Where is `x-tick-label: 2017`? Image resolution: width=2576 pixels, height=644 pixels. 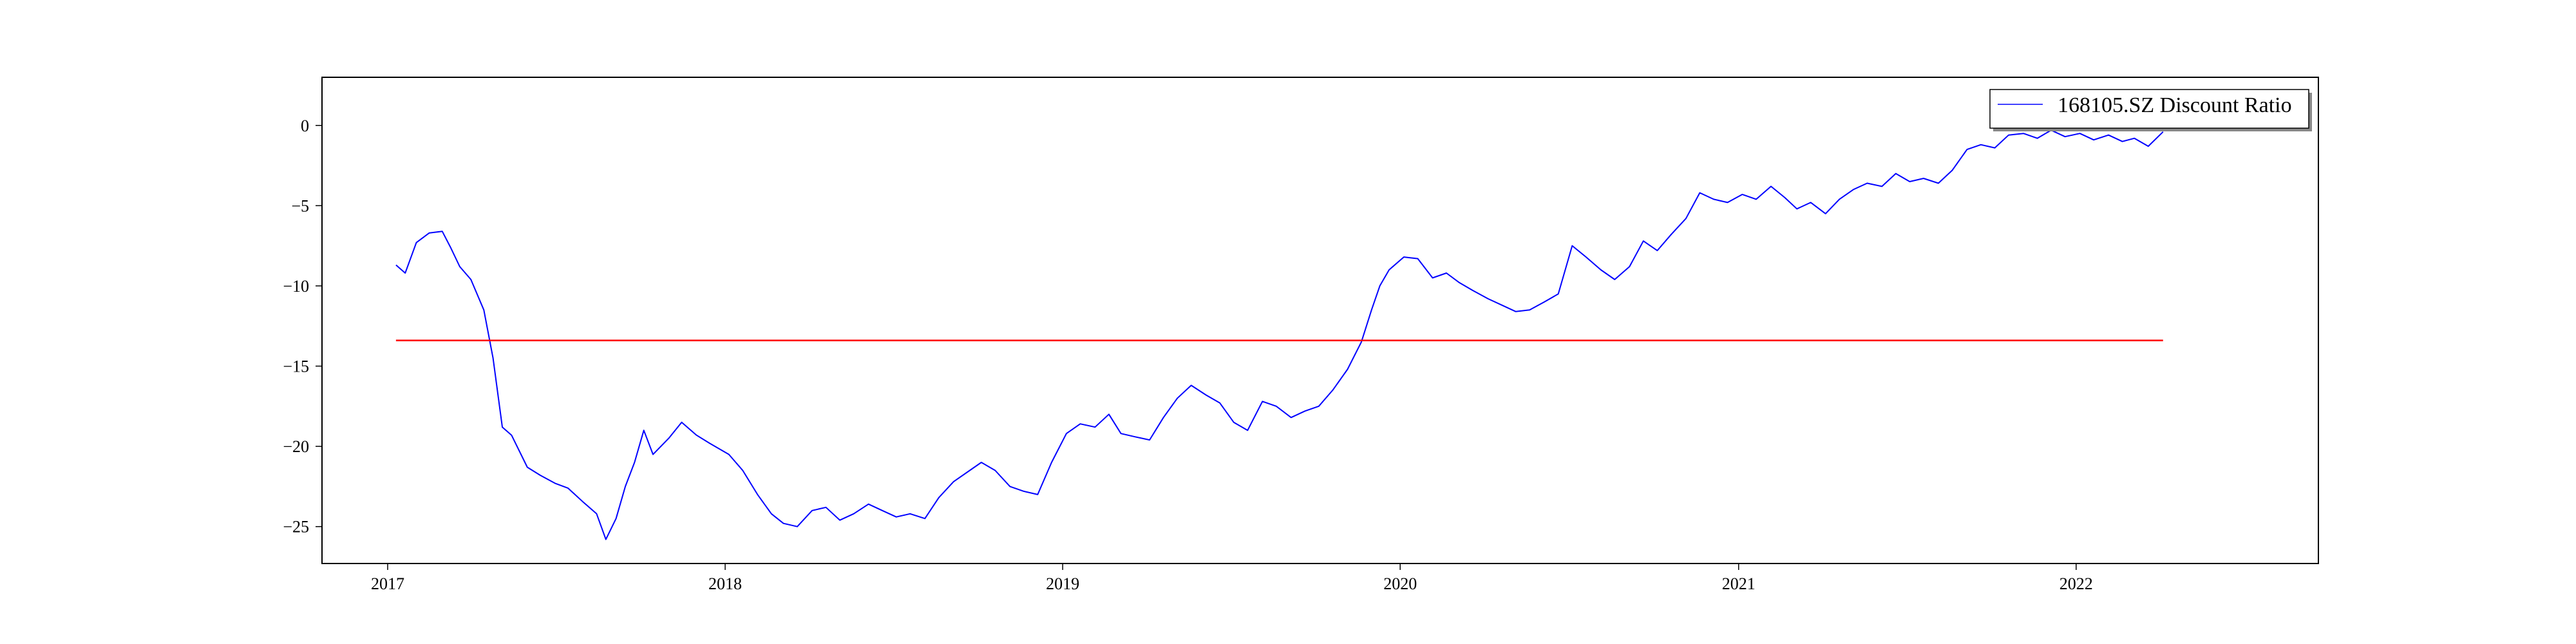 x-tick-label: 2017 is located at coordinates (387, 583).